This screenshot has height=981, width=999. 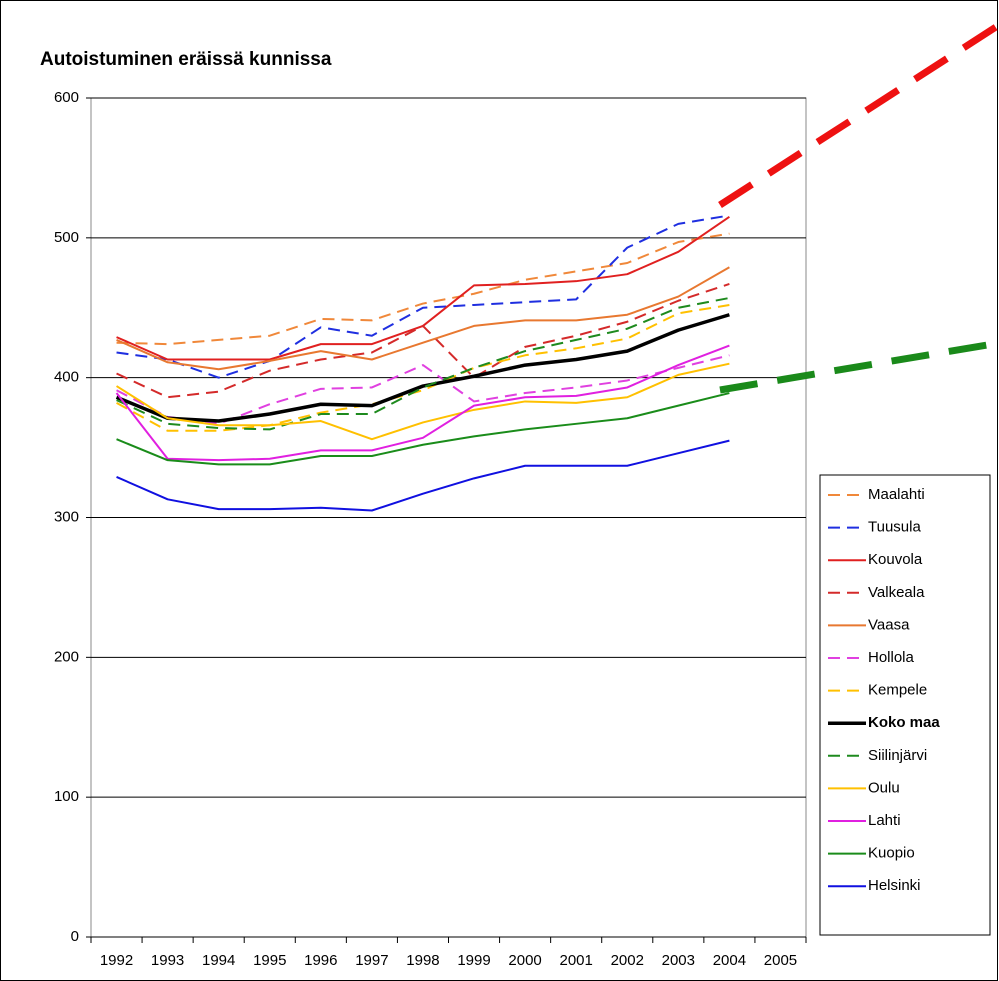 What do you see at coordinates (66, 377) in the screenshot?
I see `y-tick-label: 400` at bounding box center [66, 377].